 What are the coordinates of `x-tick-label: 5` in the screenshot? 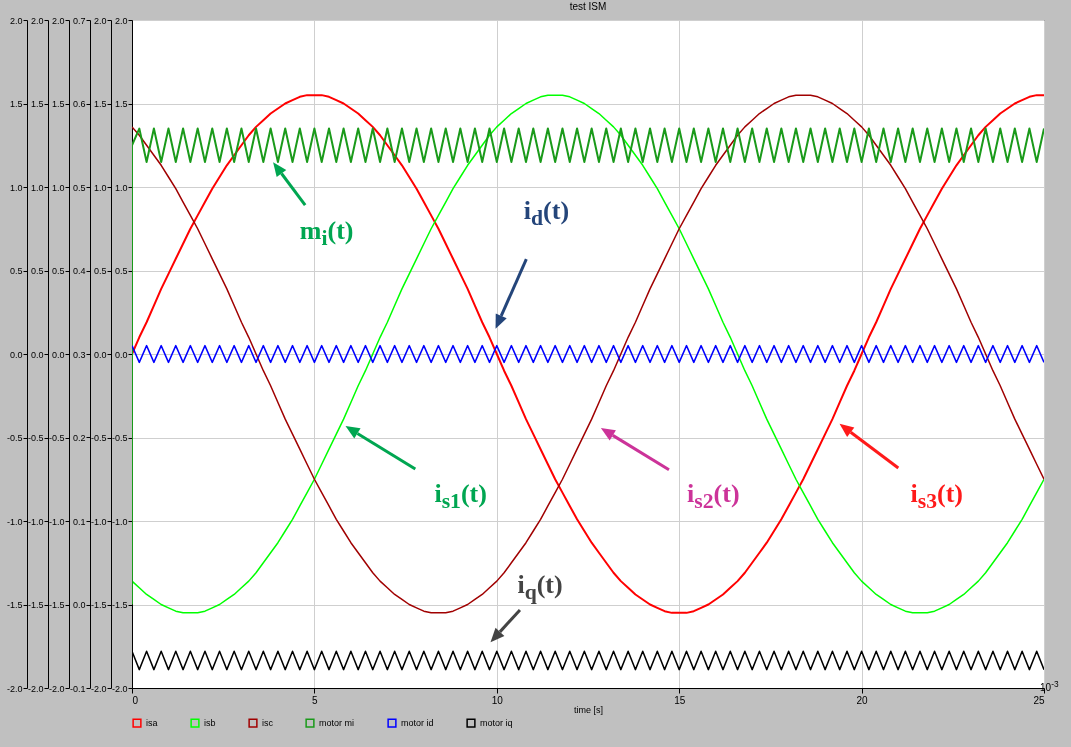 It's located at (315, 700).